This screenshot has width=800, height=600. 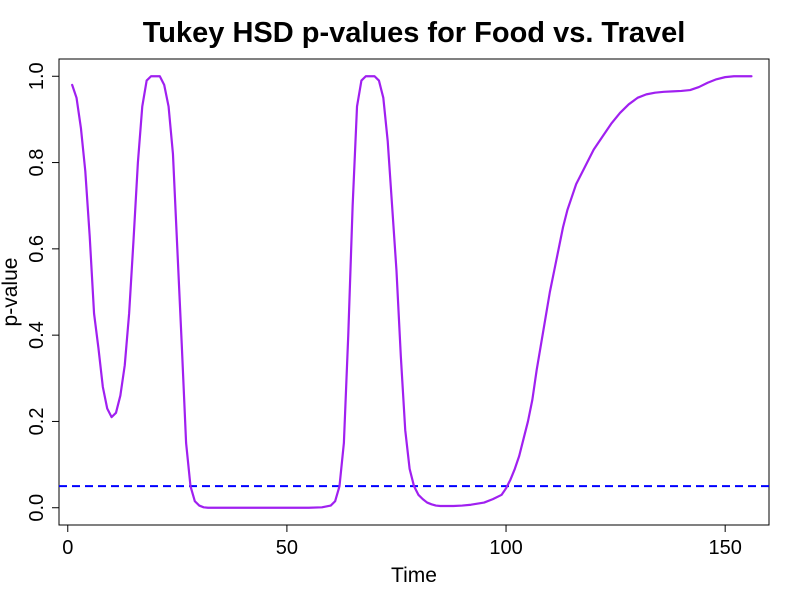 What do you see at coordinates (505, 548) in the screenshot?
I see `x-tick-label: 100` at bounding box center [505, 548].